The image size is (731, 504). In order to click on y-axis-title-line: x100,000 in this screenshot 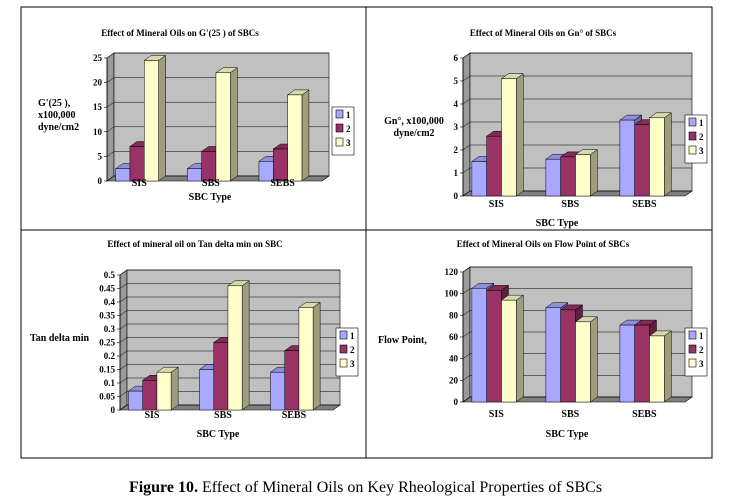, I will do `click(57, 115)`.